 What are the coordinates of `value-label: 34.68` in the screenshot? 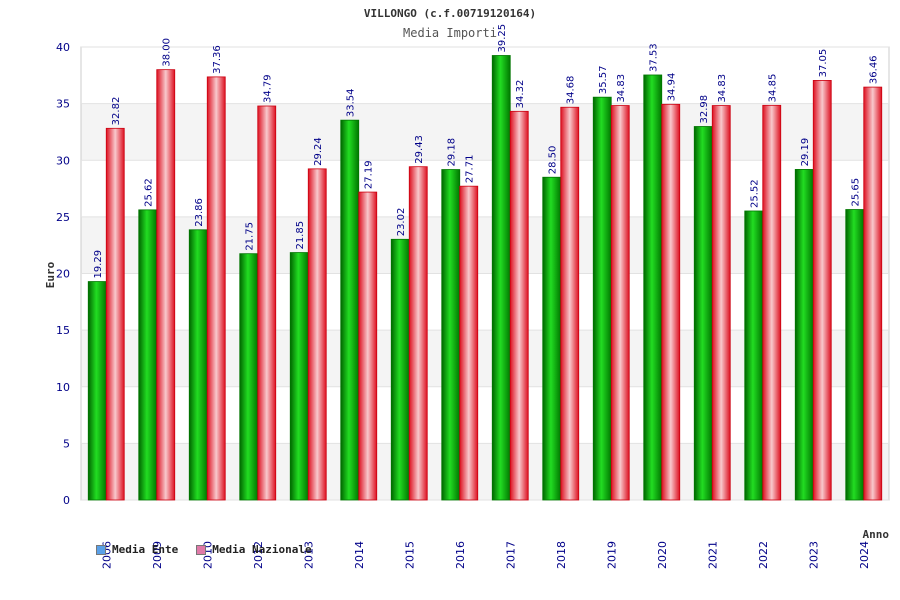 It's located at (571, 90).